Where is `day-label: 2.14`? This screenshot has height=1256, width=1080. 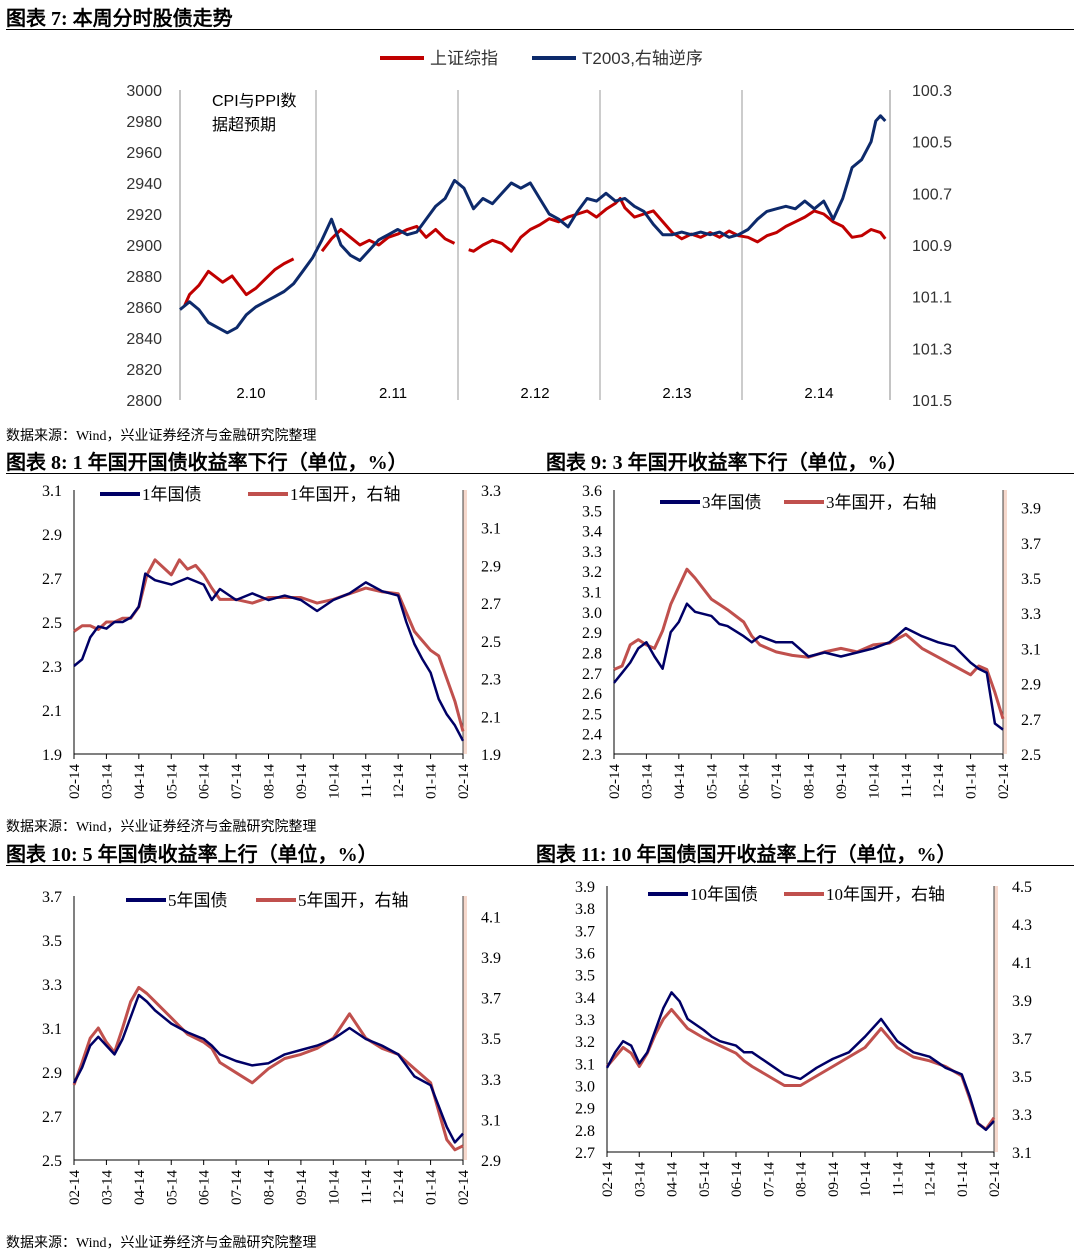 day-label: 2.14 is located at coordinates (818, 393).